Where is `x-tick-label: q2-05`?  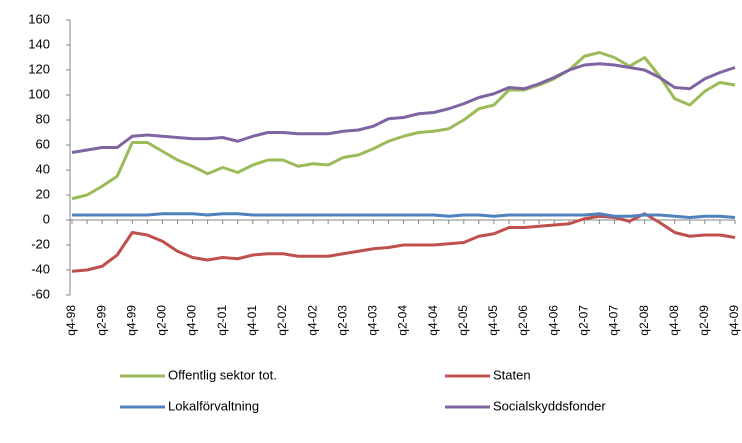
x-tick-label: q2-05 is located at coordinates (463, 320).